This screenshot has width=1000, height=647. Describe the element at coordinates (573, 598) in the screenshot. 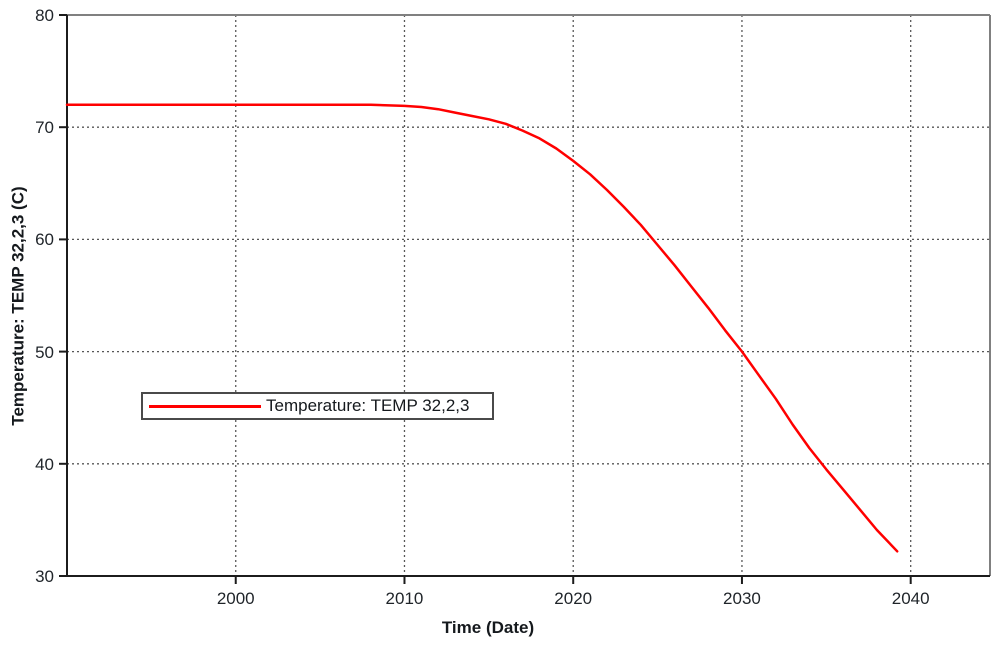

I see `x-tick-label: 2020` at that location.